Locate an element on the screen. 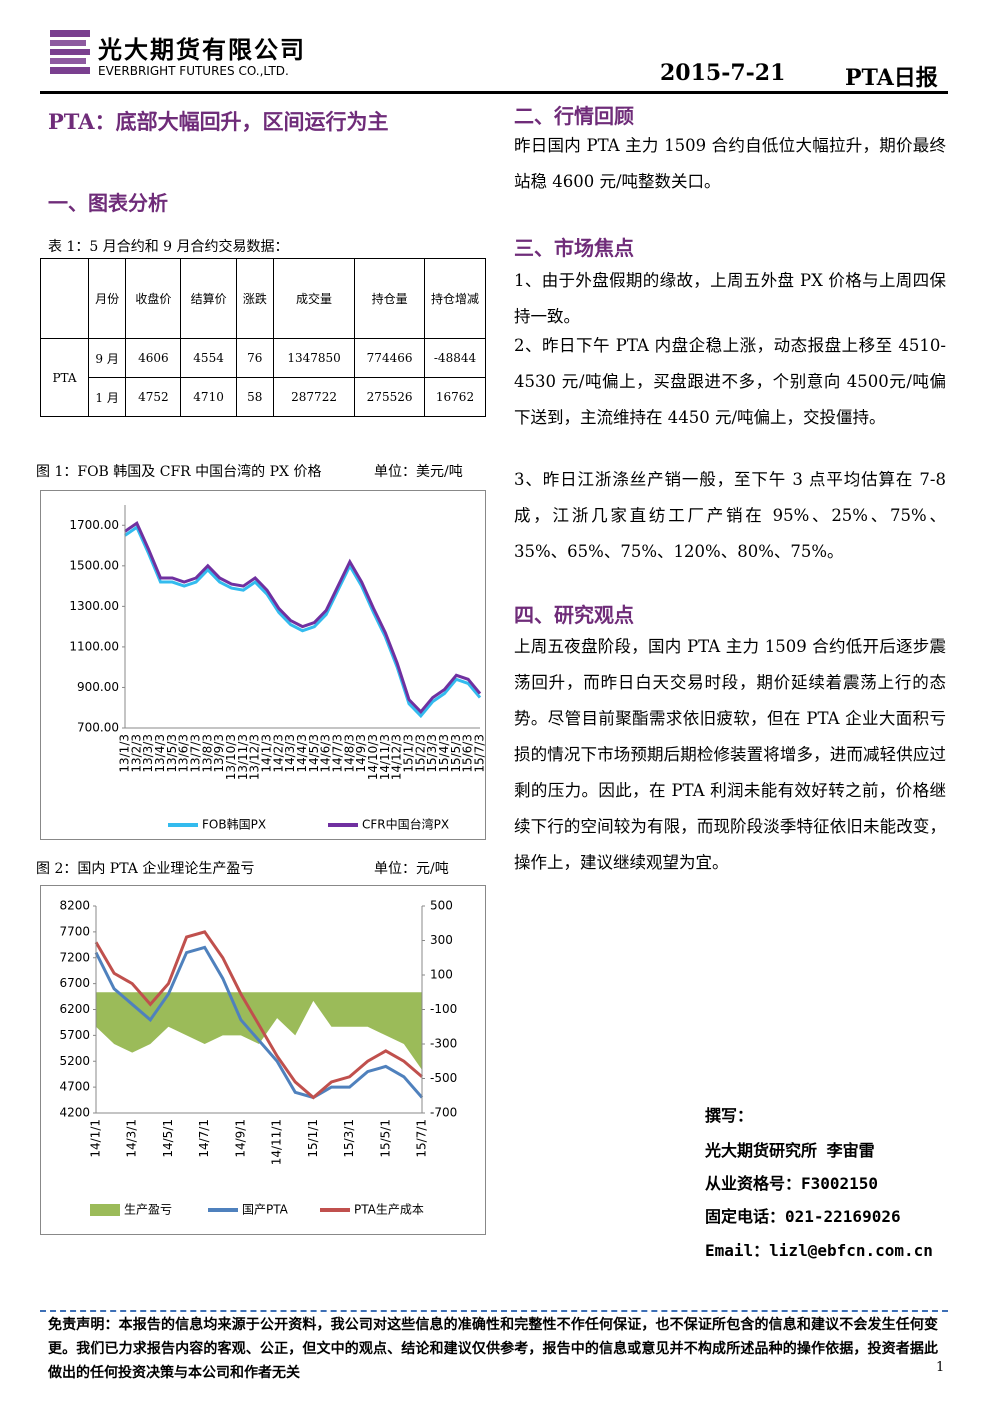 This screenshot has height=1403, width=992. y2-tick-label: 100 is located at coordinates (441, 975).